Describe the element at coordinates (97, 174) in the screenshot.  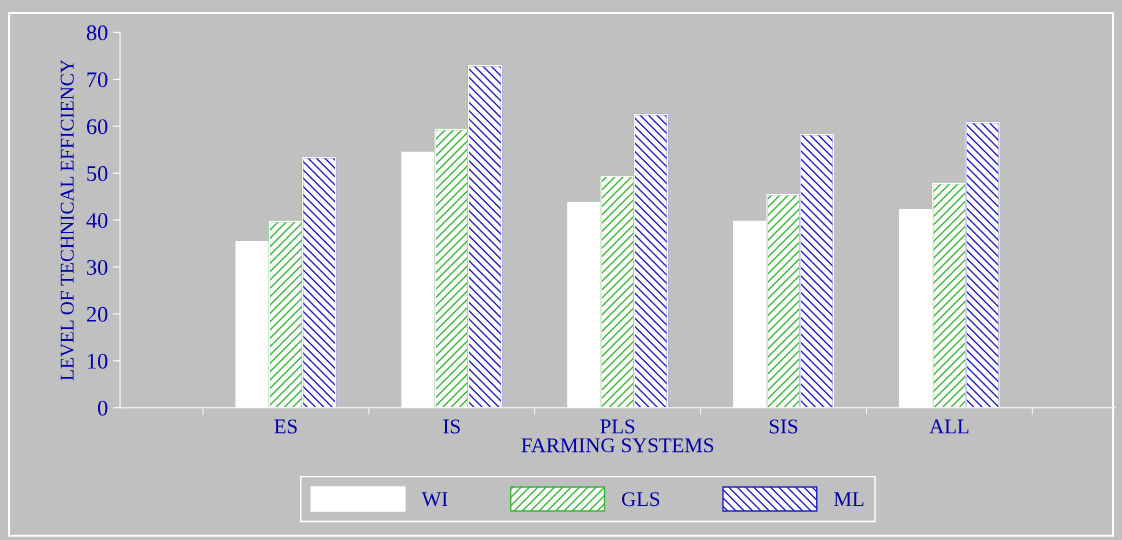
I see `y-tick-label: 50` at that location.